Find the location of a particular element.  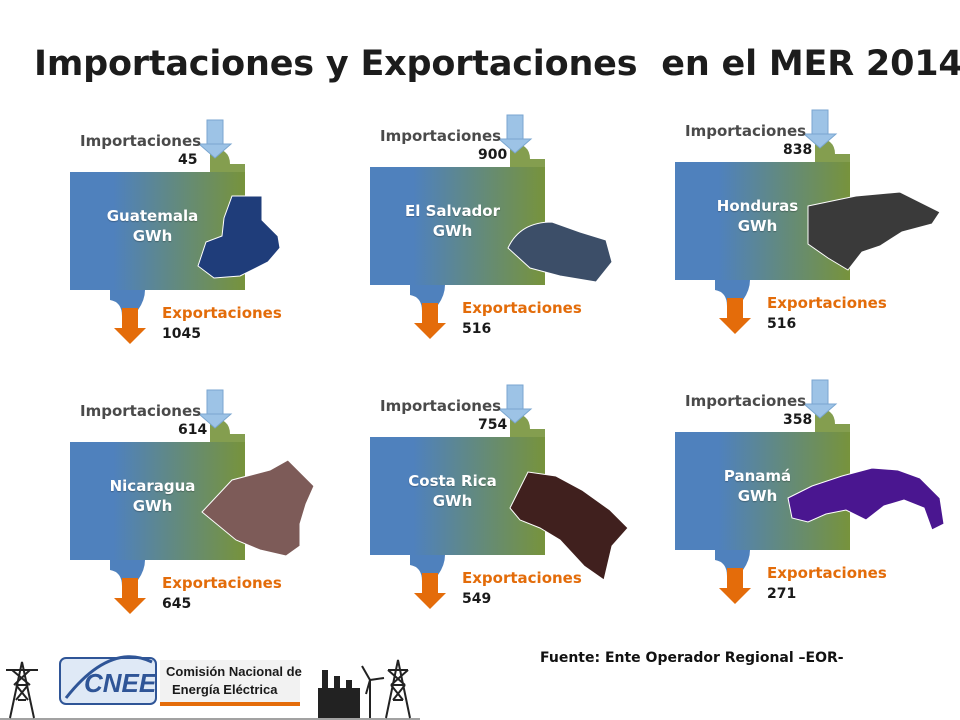

import-value: 45 is located at coordinates (188, 160).